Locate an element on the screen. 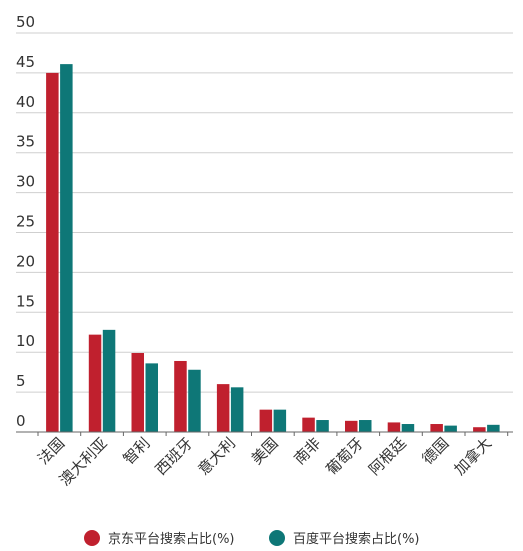 The width and height of the screenshot is (523, 551). y-tick-label: 25 is located at coordinates (25, 222).